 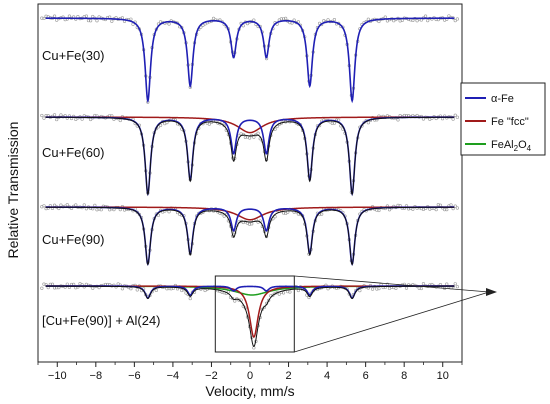 What do you see at coordinates (491, 292) in the screenshot?
I see `inset-arrow-head` at bounding box center [491, 292].